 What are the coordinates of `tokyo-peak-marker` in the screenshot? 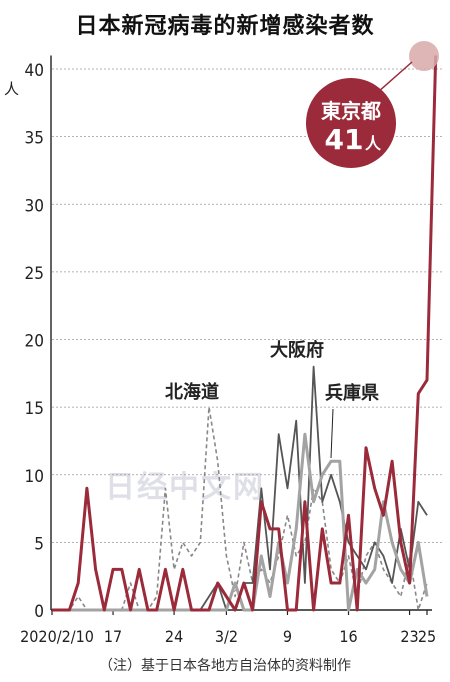 It's located at (424, 56).